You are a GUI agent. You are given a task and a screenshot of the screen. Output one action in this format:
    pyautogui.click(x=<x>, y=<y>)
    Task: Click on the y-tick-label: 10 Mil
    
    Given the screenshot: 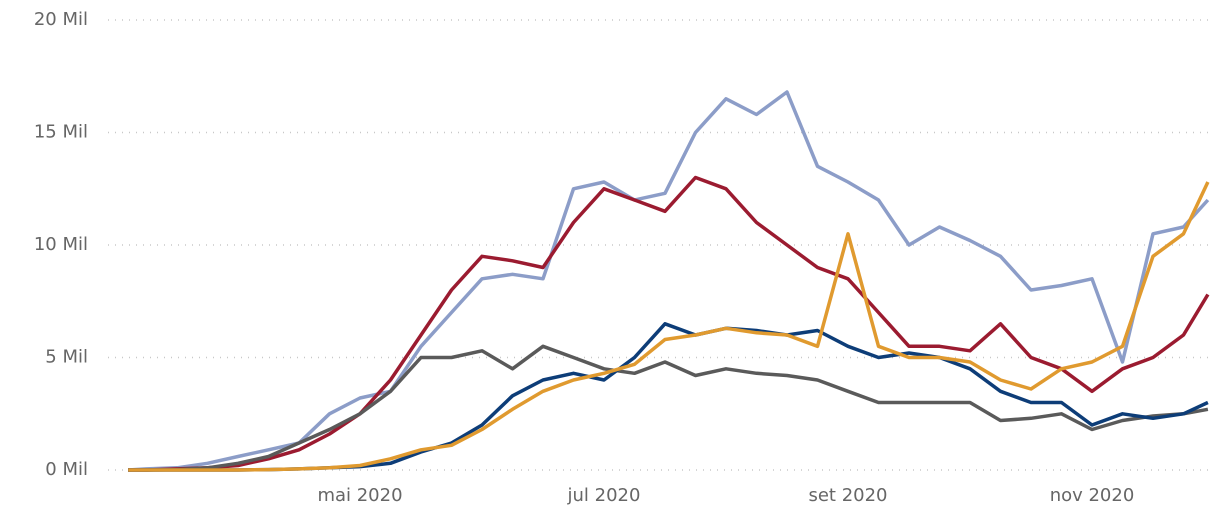 What is the action you would take?
    pyautogui.click(x=61, y=244)
    